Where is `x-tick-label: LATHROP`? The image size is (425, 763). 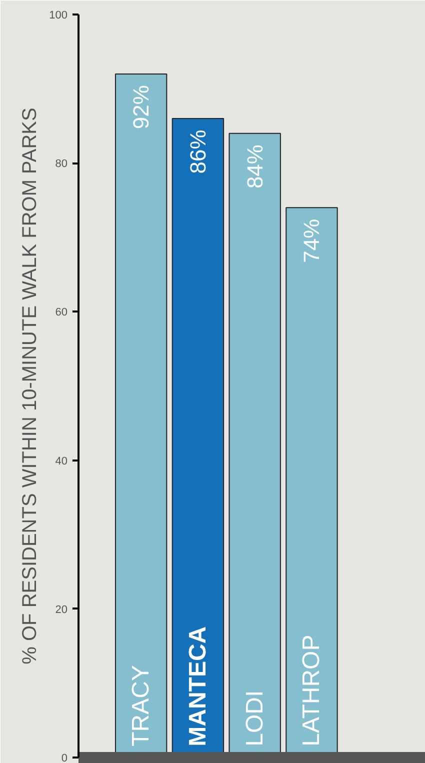 x-tick-label: LATHROP is located at coordinates (312, 690).